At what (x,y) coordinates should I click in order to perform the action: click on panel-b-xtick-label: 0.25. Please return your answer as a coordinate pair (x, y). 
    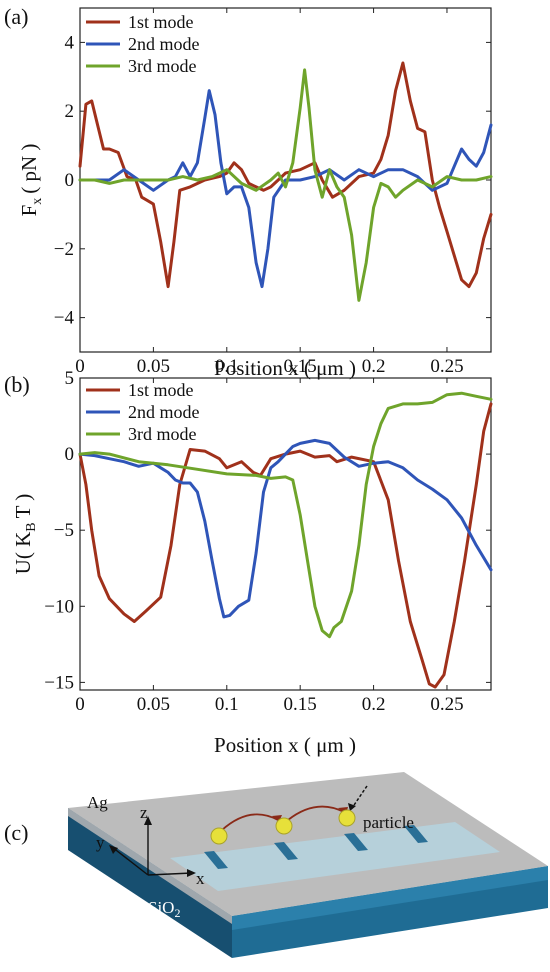
    Looking at the image, I should click on (446, 704).